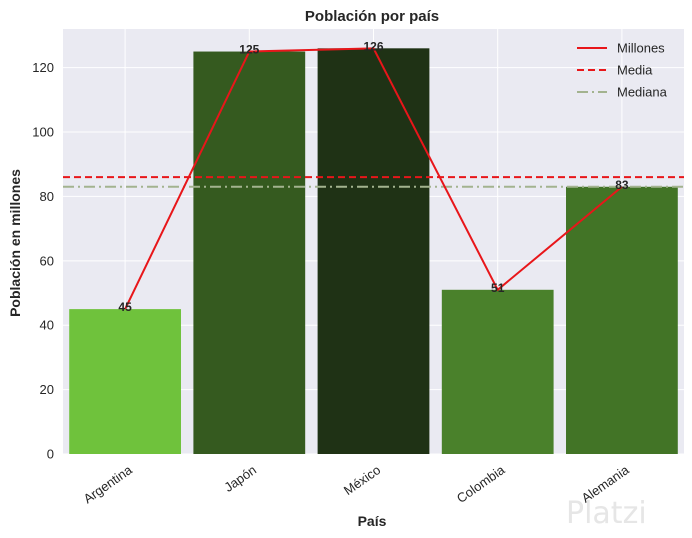 The height and width of the screenshot is (538, 692). Describe the element at coordinates (362, 480) in the screenshot. I see `x-tick-label: México` at that location.